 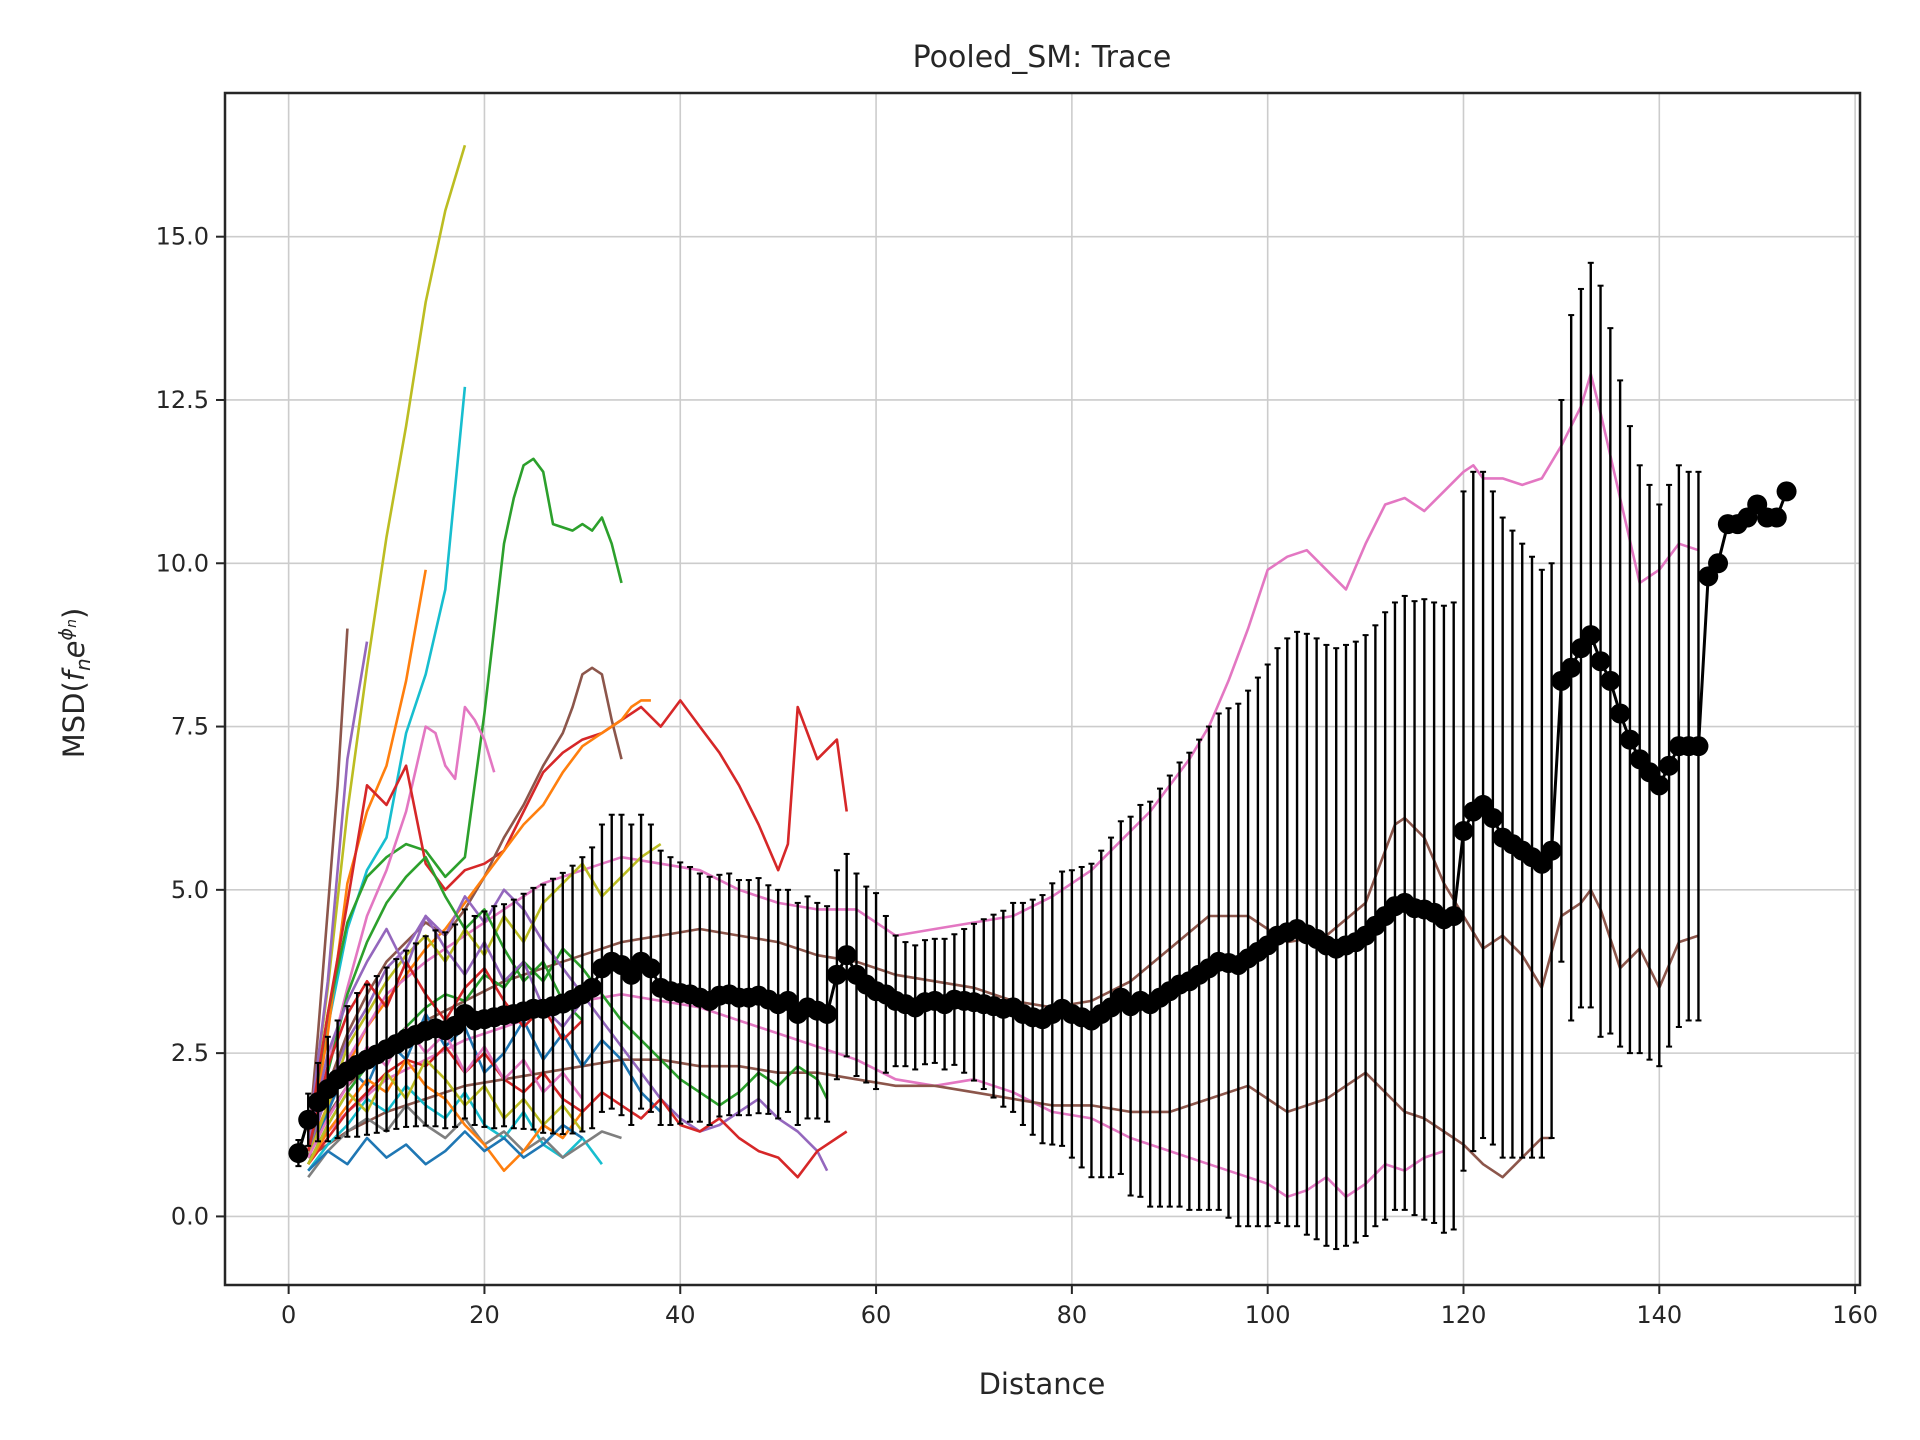 I want to click on y-label-prefix: MSD(, so click(x=74, y=719).